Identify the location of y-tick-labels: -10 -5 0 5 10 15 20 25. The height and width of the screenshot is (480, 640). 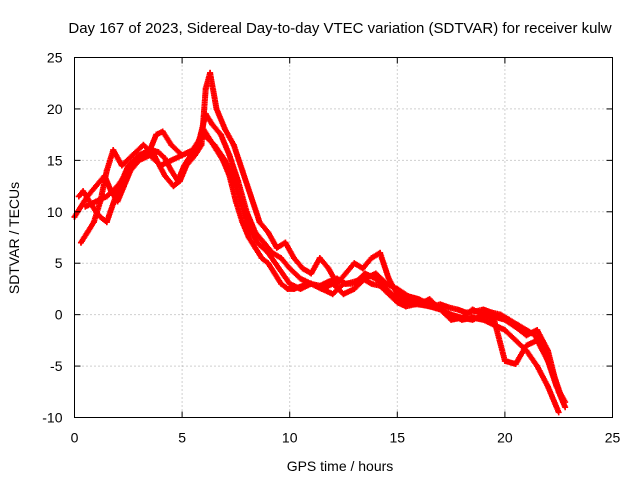
(52, 238).